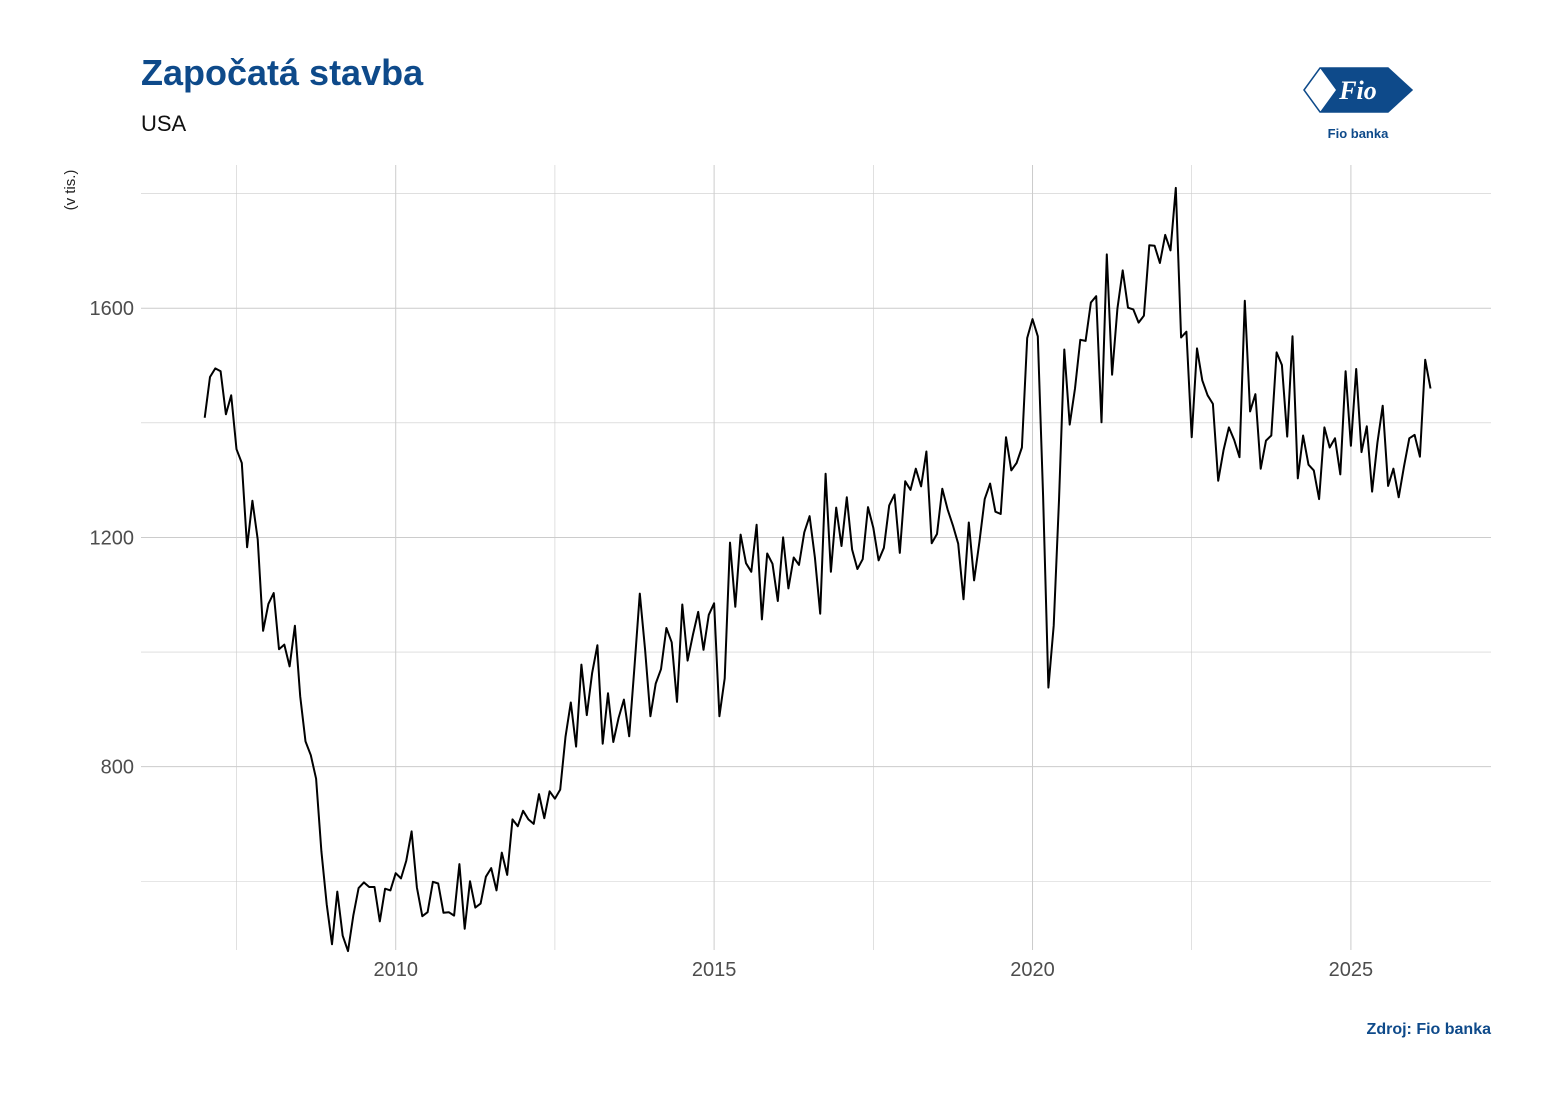 The width and height of the screenshot is (1551, 1101). Describe the element at coordinates (1428, 1029) in the screenshot. I see `source-note: Zdroj: Fio banka` at that location.